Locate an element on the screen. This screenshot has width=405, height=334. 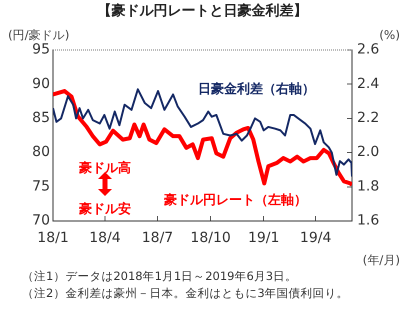
y2-tick-label: 2.6 is located at coordinates (368, 50).